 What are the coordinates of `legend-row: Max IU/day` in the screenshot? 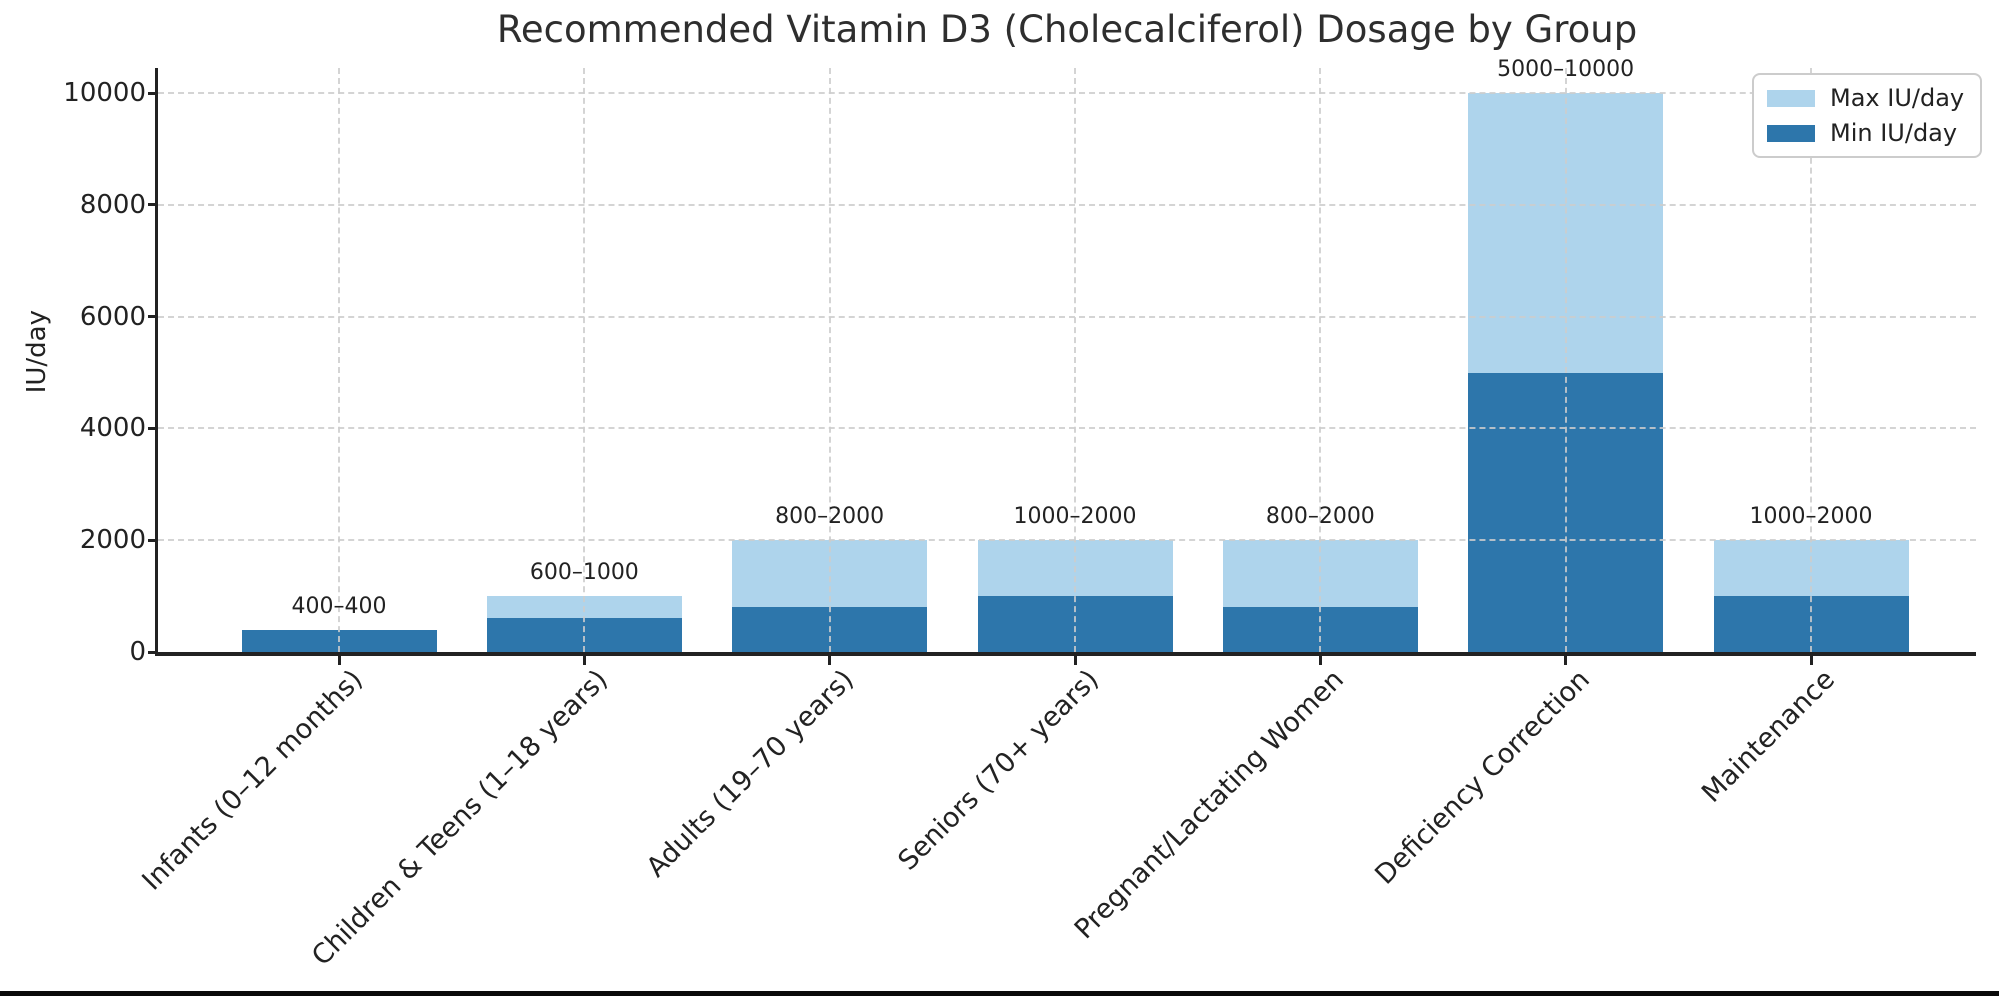 It's located at (1865, 98).